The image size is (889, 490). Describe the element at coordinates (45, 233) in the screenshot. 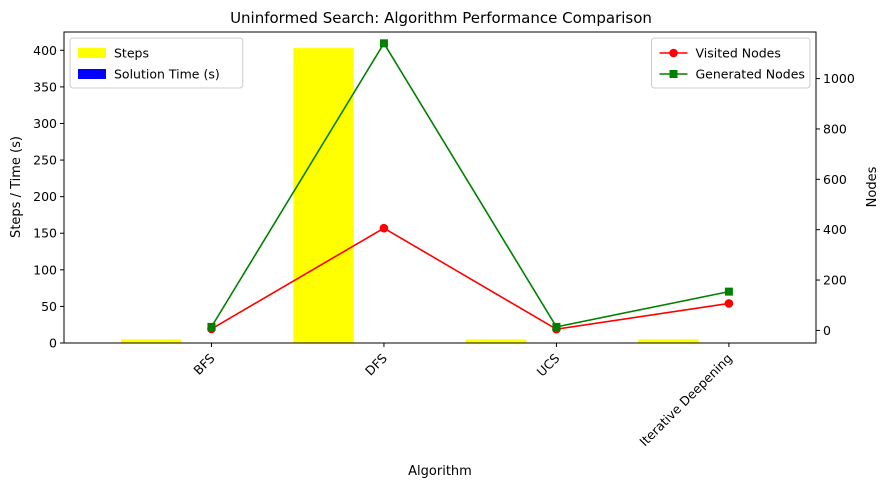

I see `y-tick-label-3: 150` at that location.